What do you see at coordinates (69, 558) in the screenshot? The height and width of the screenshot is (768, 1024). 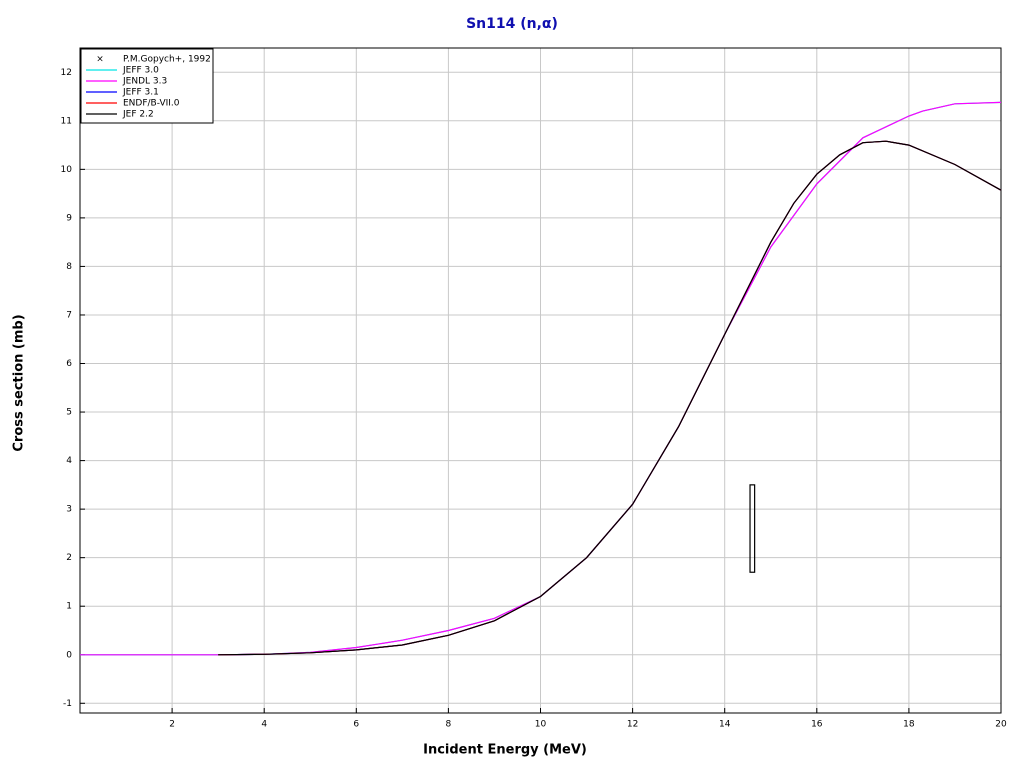 I see `y-tick-label: 2` at bounding box center [69, 558].